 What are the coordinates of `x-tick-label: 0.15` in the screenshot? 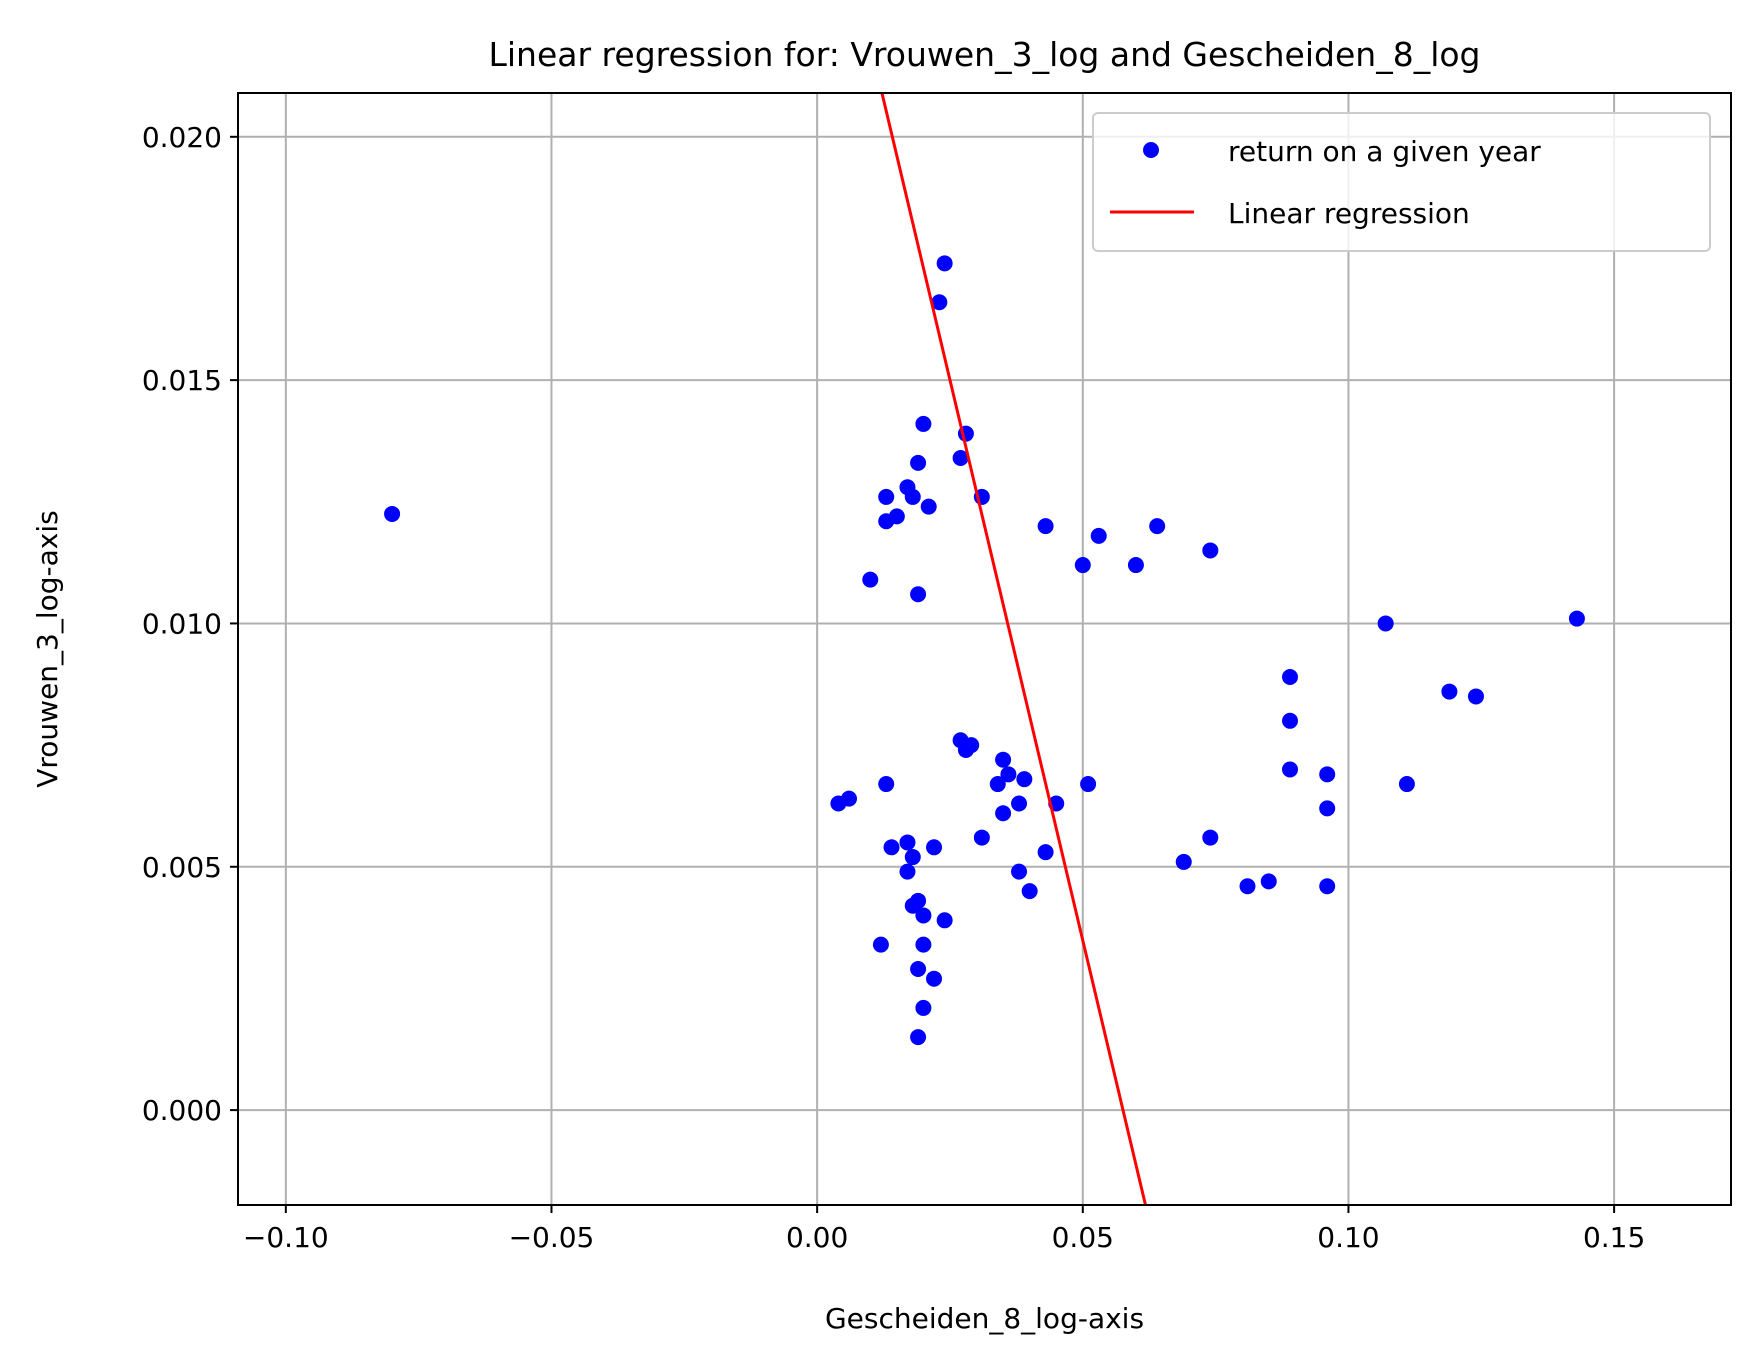 It's located at (1614, 1237).